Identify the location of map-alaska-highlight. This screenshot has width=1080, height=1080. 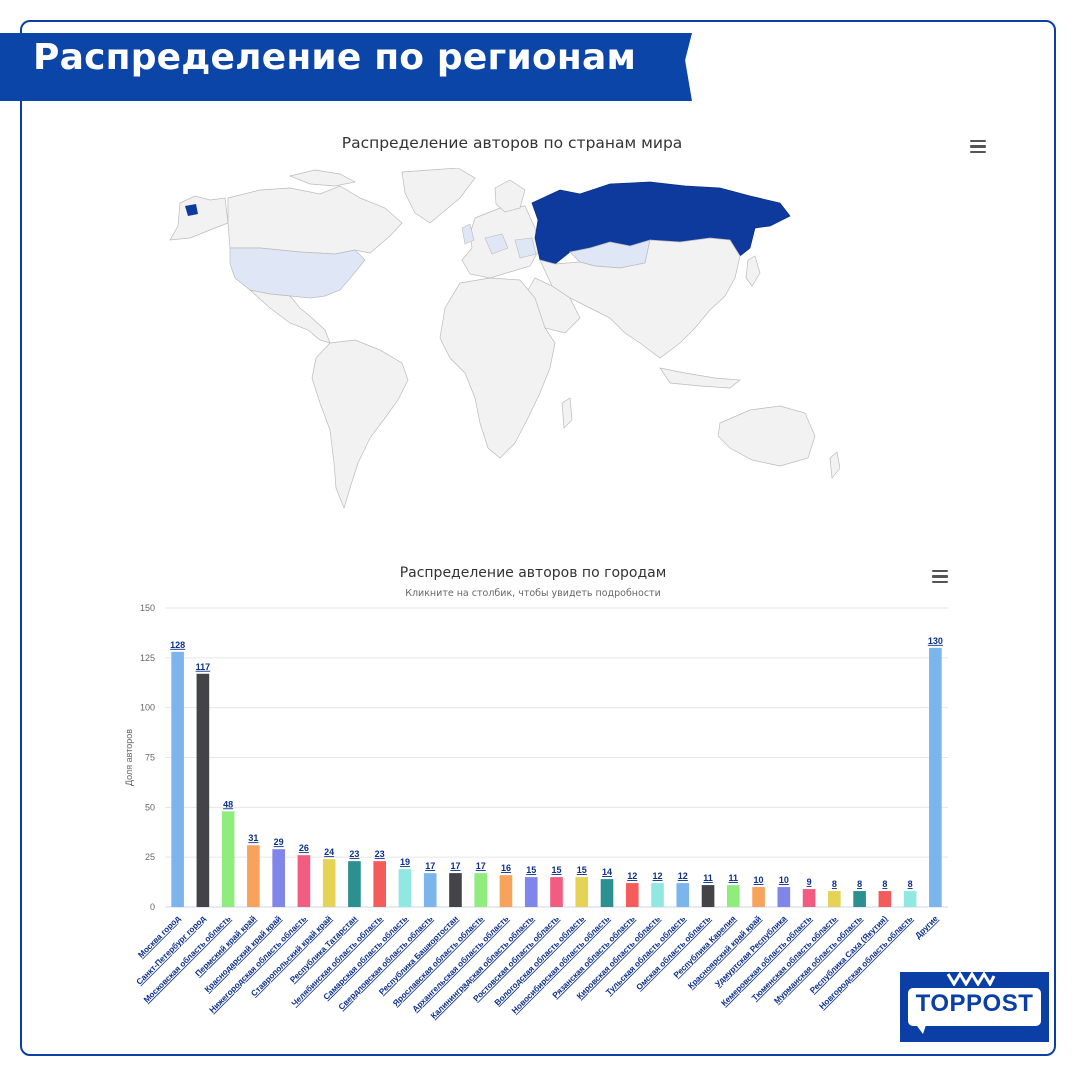
(191, 210).